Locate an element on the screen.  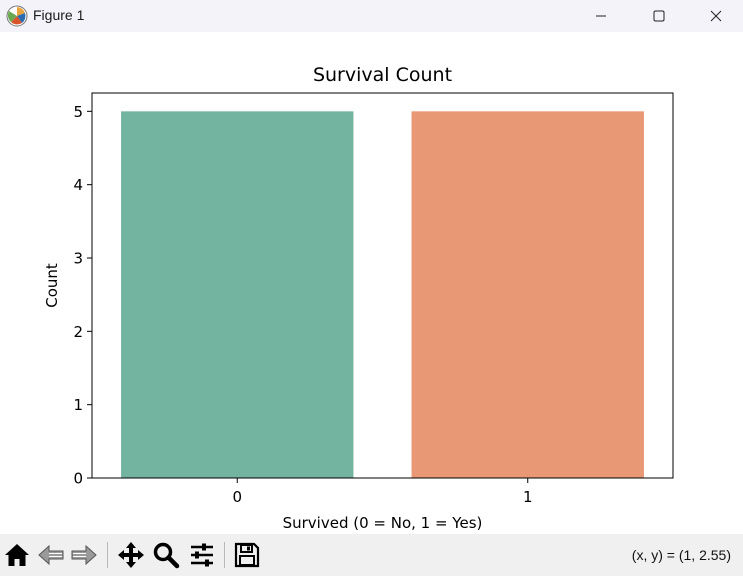
configure-subplots-icon is located at coordinates (202, 555).